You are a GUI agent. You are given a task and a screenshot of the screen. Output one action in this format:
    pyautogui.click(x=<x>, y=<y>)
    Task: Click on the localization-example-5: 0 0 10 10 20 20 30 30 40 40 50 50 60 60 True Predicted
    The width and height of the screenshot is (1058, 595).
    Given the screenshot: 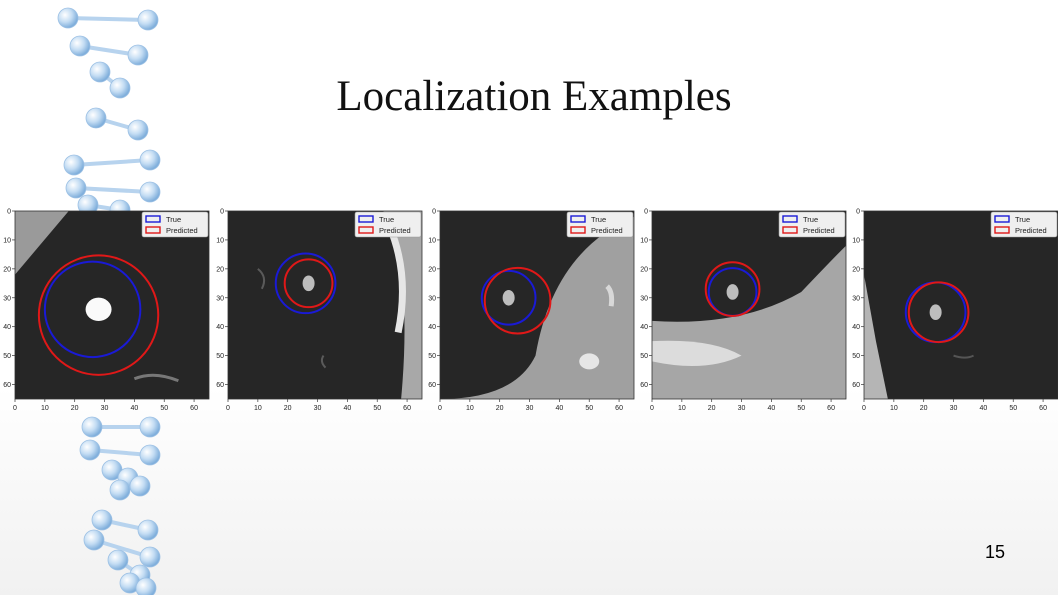 What is the action you would take?
    pyautogui.click(x=955, y=310)
    